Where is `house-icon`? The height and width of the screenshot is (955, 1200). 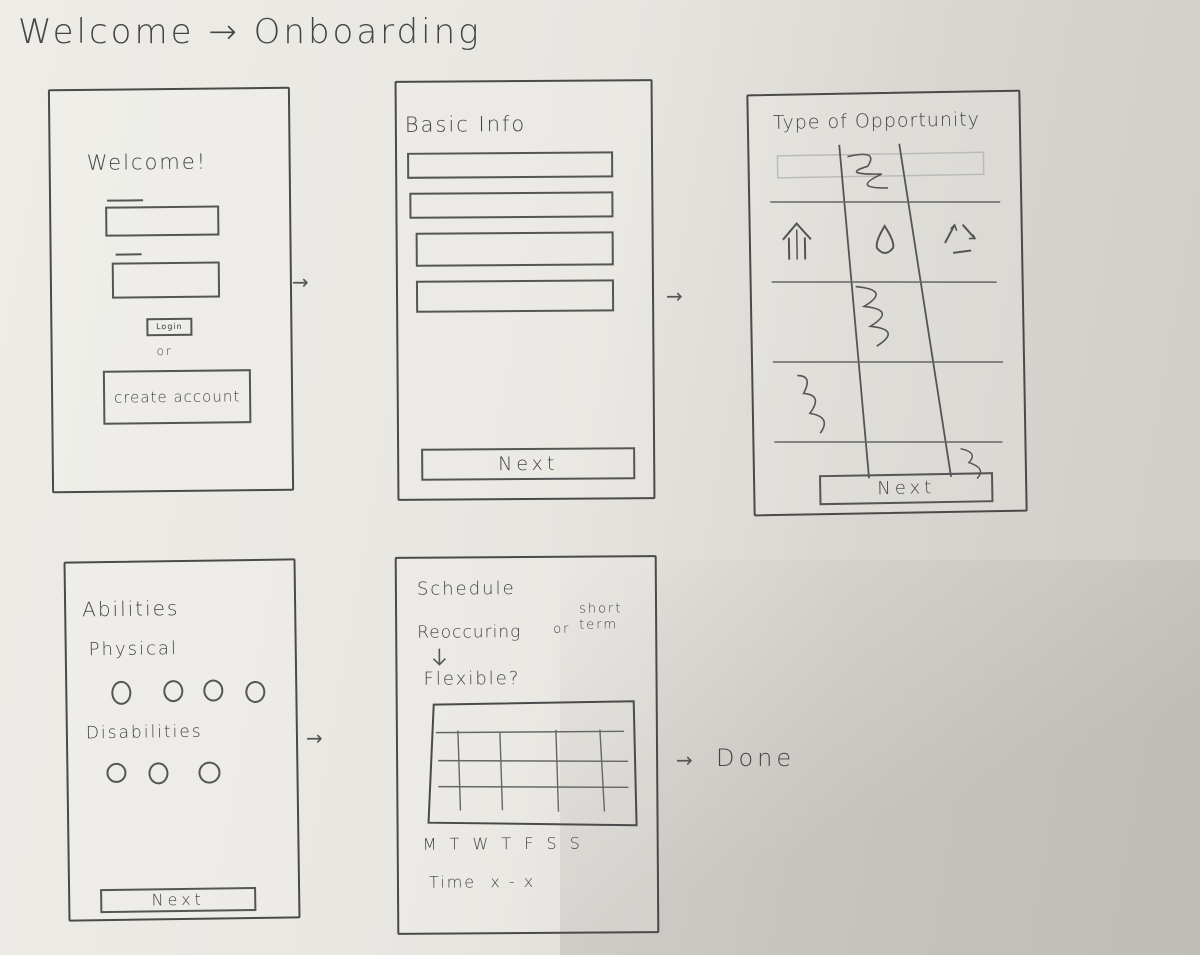 house-icon is located at coordinates (797, 241).